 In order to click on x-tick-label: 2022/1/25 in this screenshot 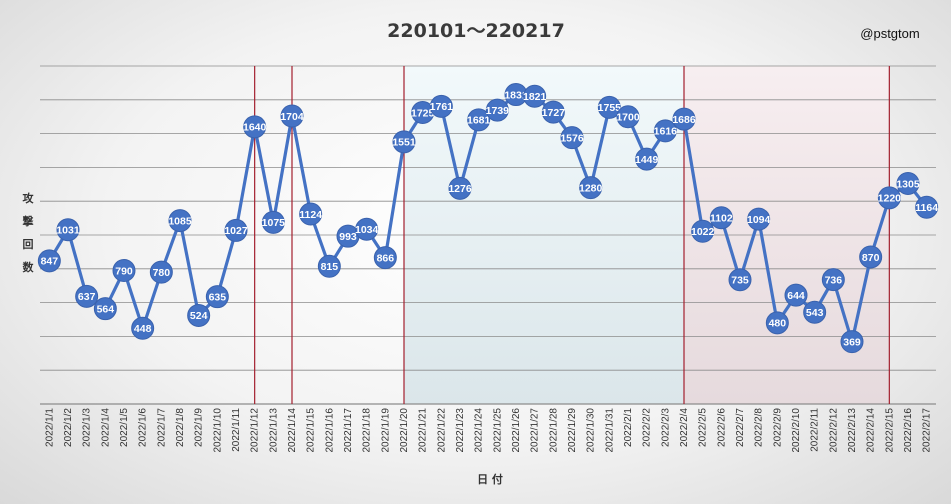, I will do `click(497, 430)`.